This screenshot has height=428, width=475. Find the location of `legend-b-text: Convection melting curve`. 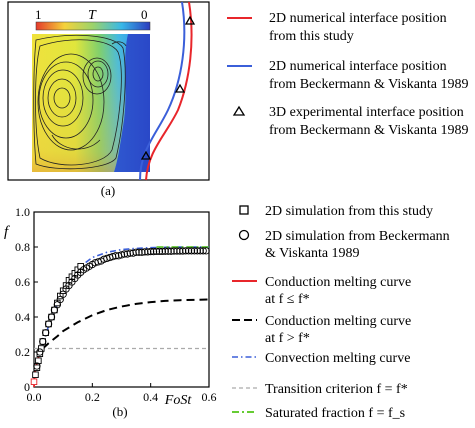

legend-b-text: Convection melting curve is located at coordinates (337, 358).